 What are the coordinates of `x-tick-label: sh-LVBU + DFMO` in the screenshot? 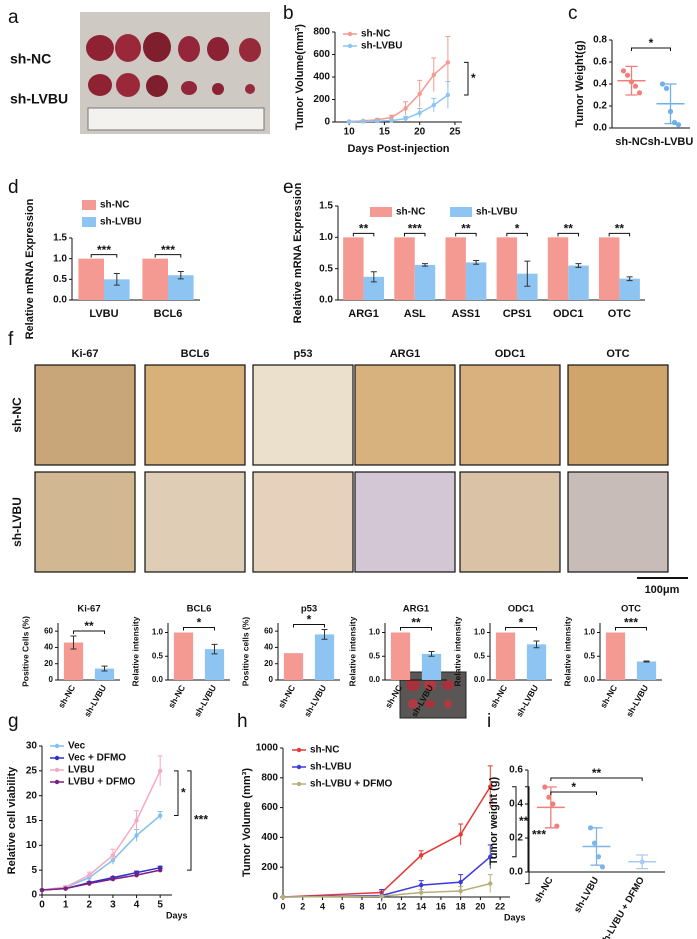 It's located at (622, 907).